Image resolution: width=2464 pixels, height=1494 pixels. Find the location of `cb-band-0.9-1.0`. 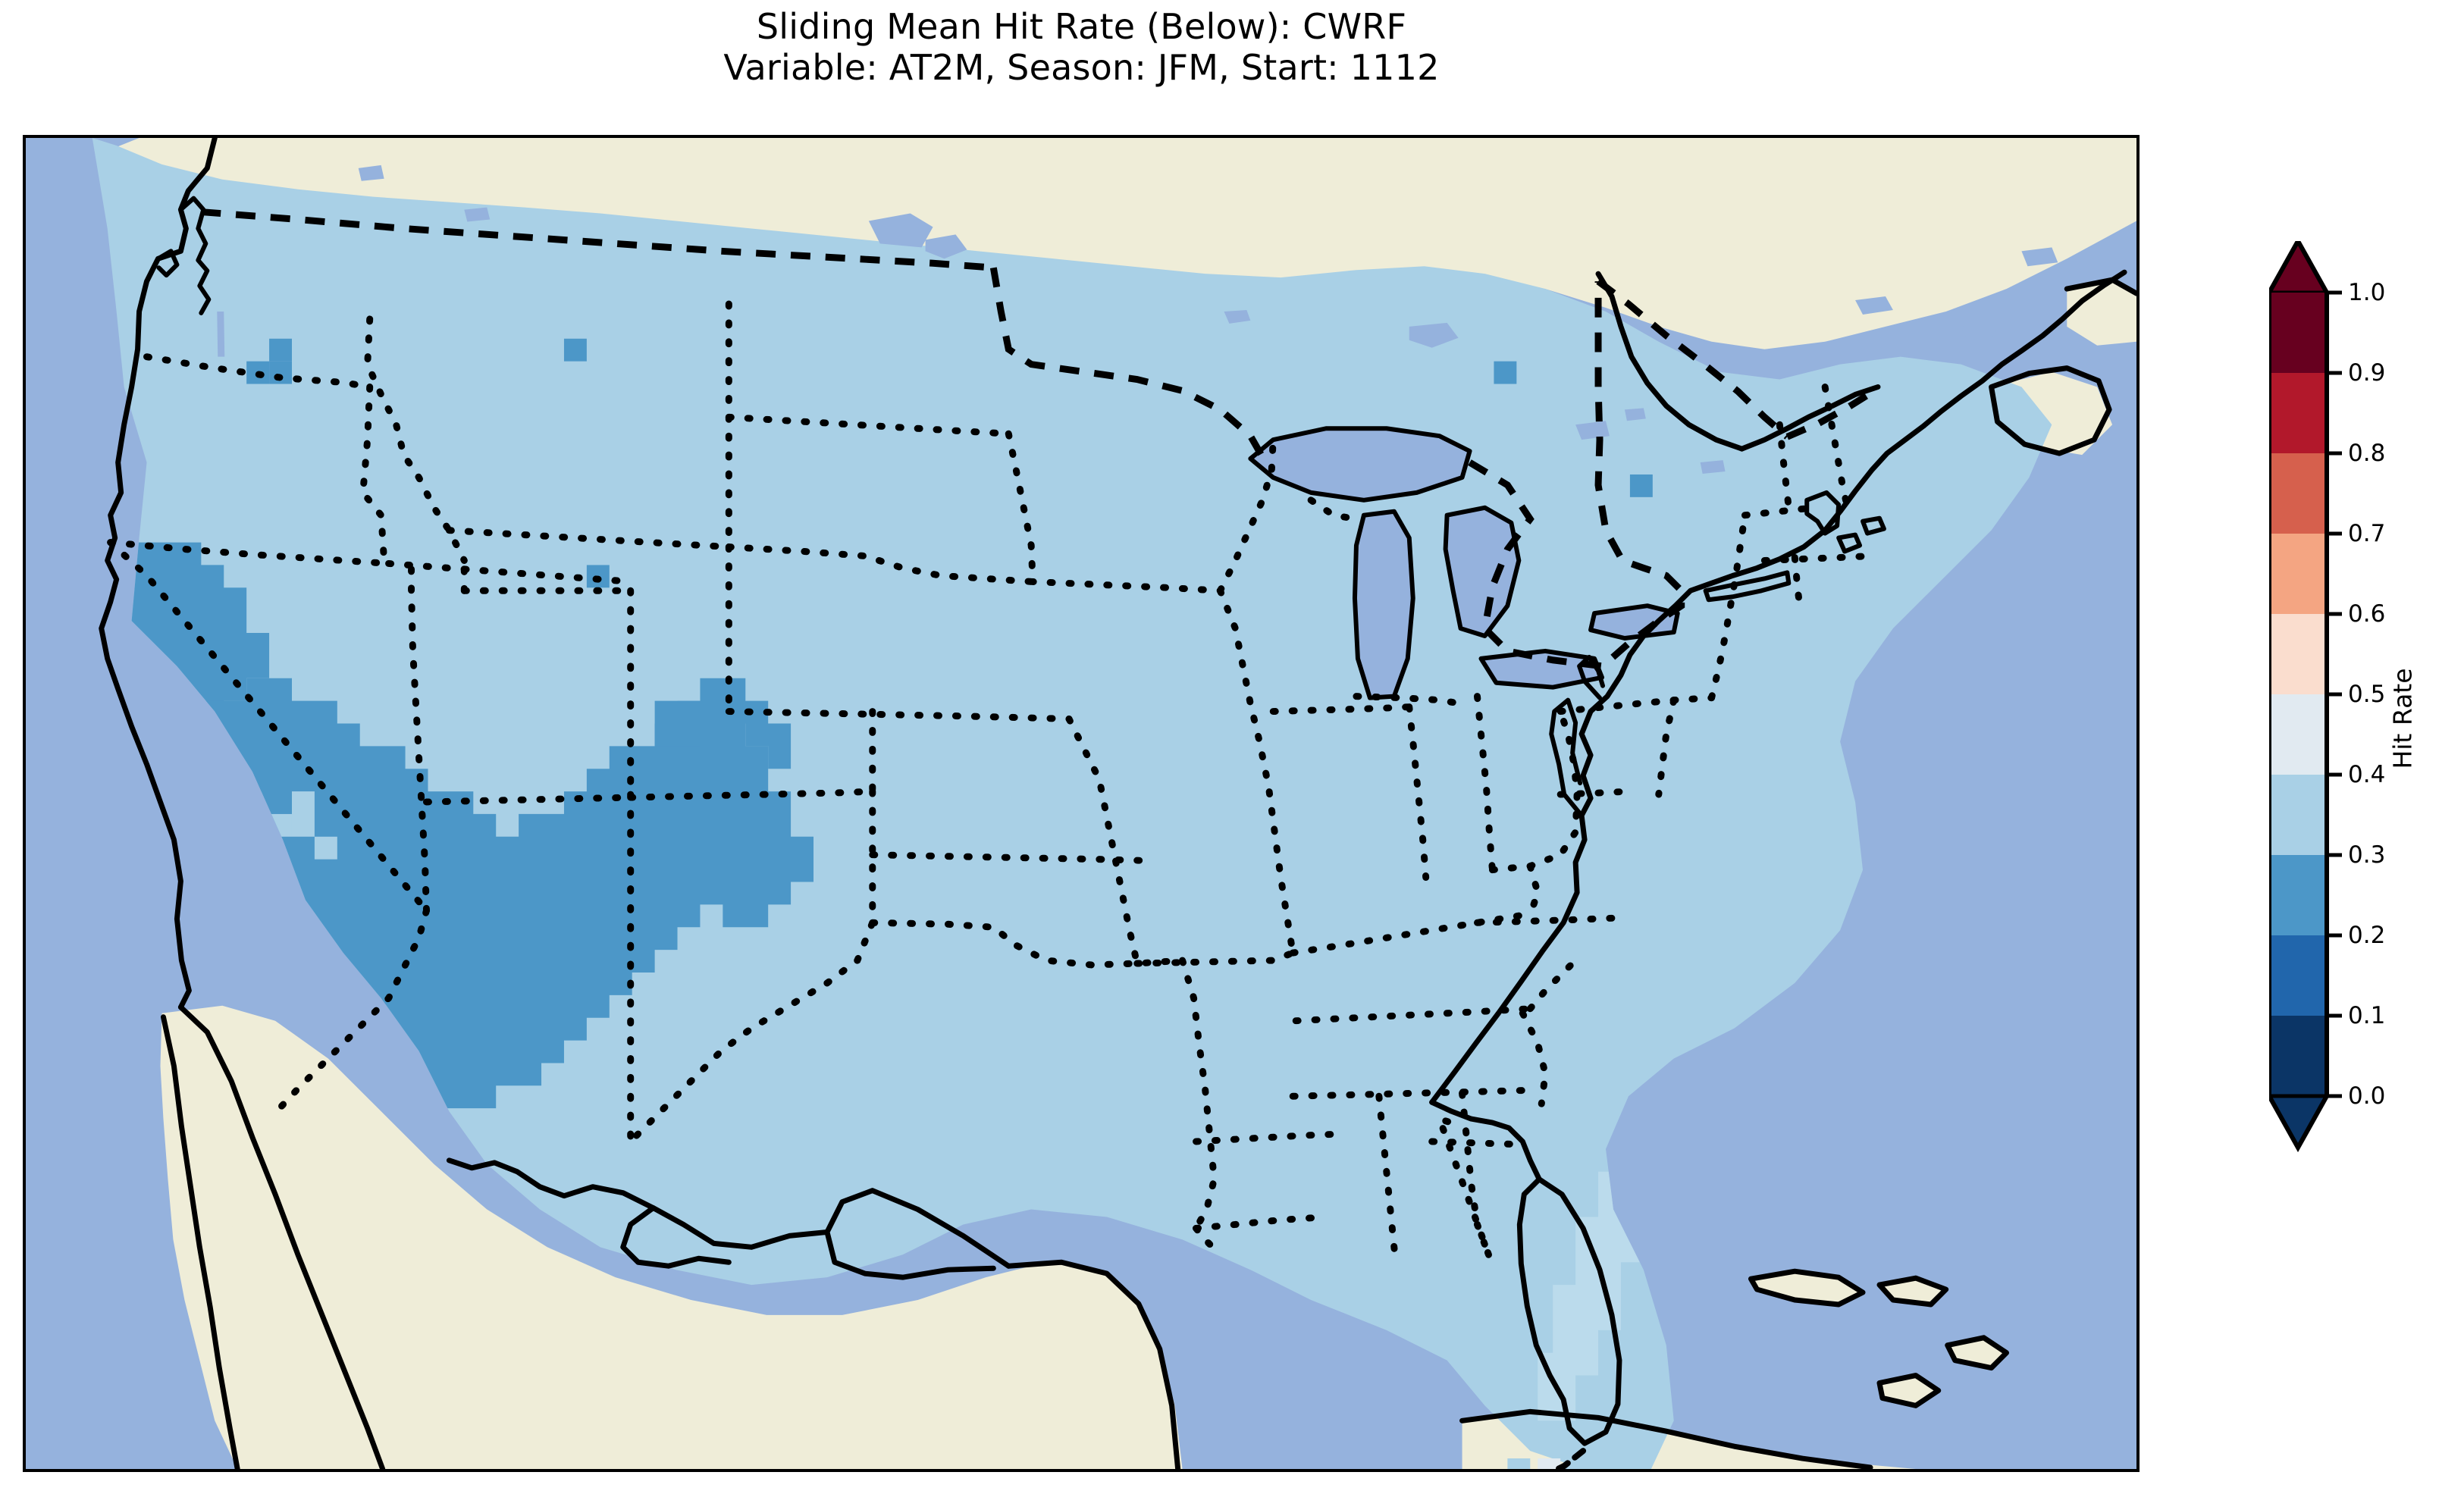

cb-band-0.9-1.0 is located at coordinates (2298, 333).